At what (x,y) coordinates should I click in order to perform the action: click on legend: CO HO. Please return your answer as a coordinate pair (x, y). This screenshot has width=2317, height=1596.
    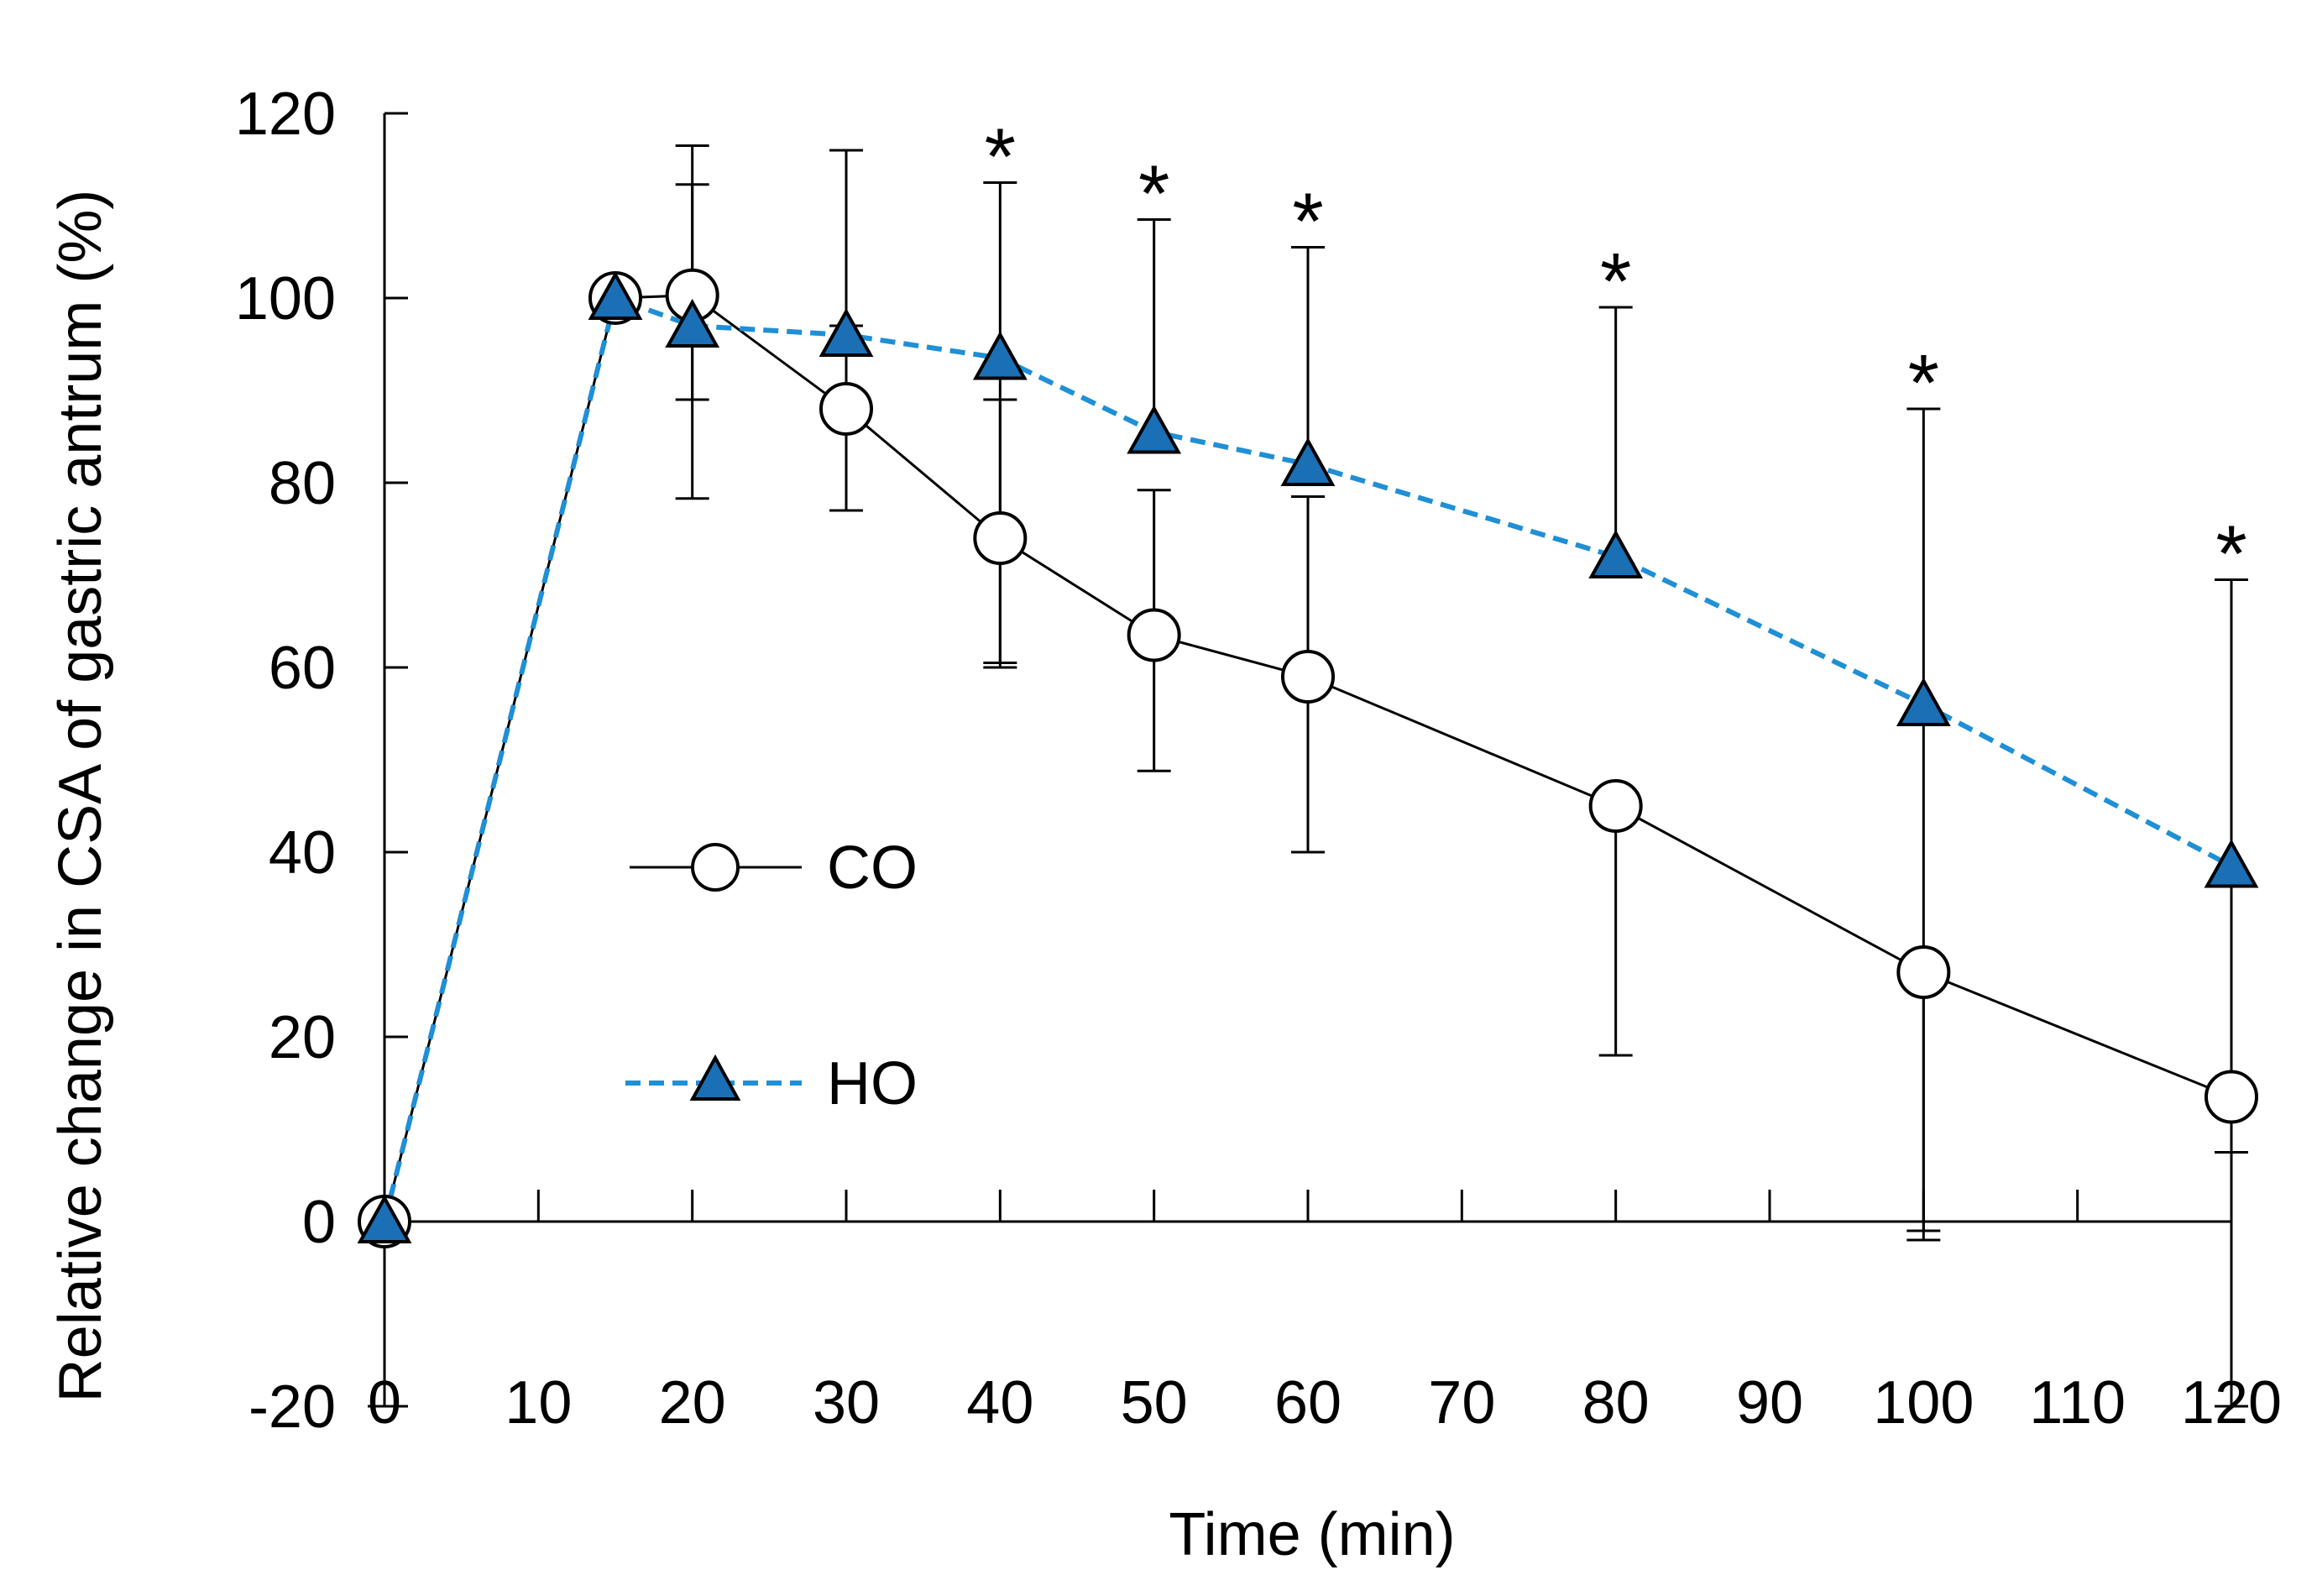
    Looking at the image, I should click on (771, 976).